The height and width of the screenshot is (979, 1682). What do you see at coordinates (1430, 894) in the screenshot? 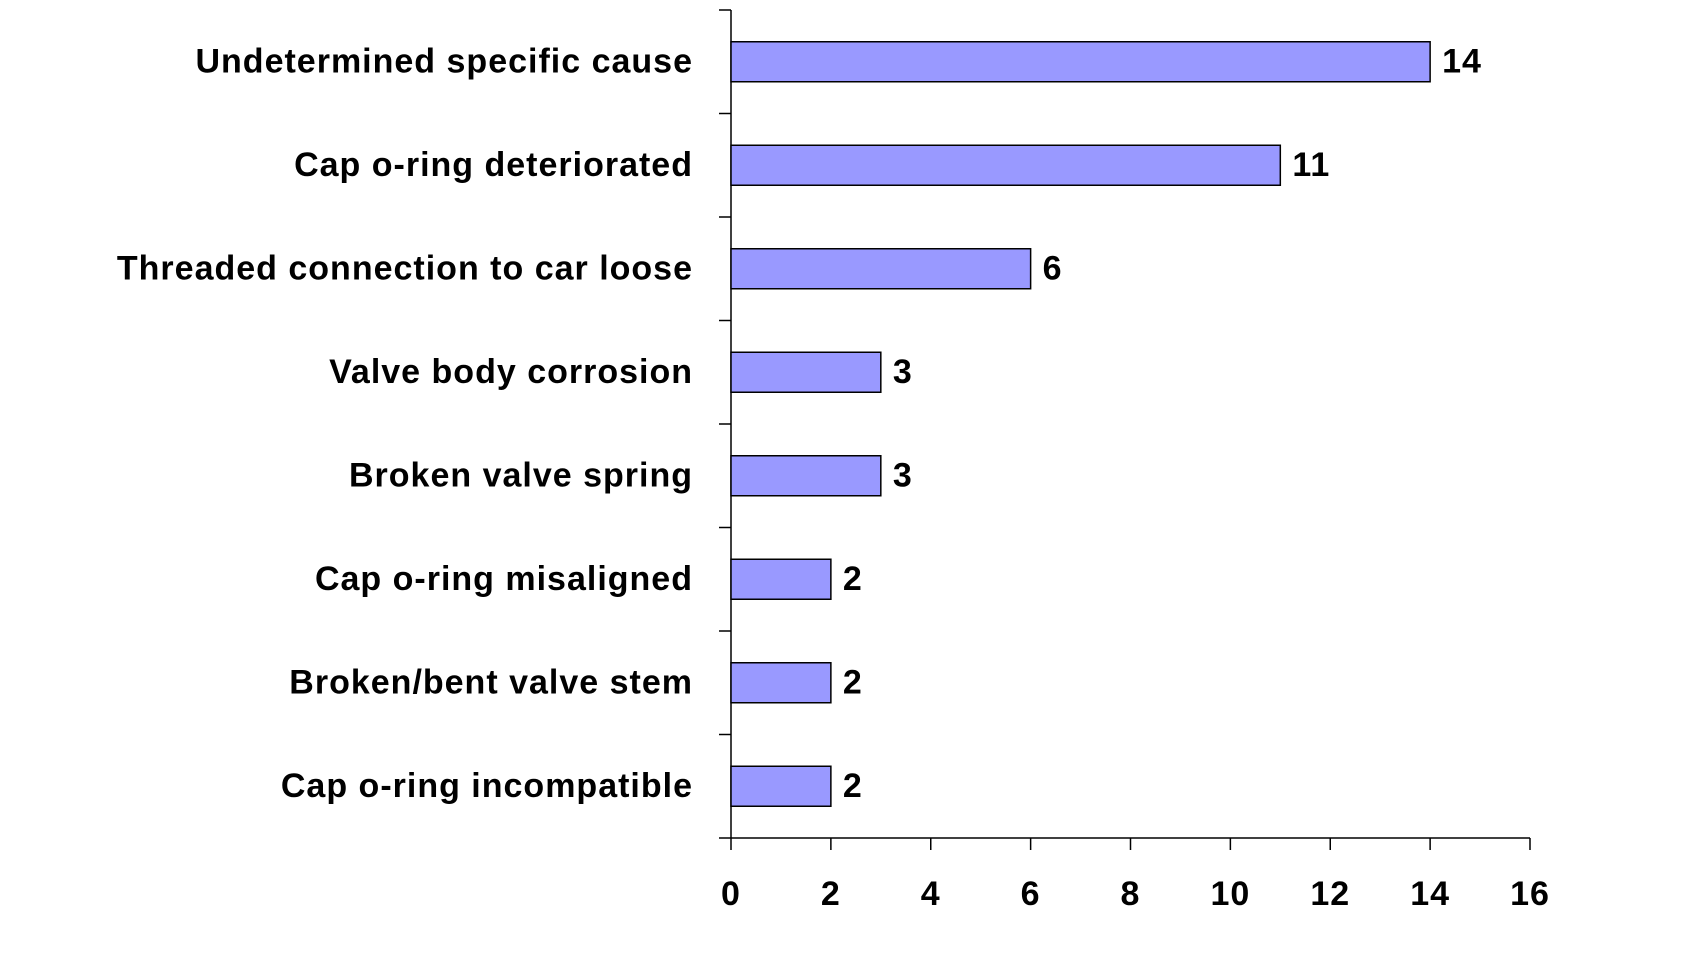
I see `x-tick-label: 14` at bounding box center [1430, 894].